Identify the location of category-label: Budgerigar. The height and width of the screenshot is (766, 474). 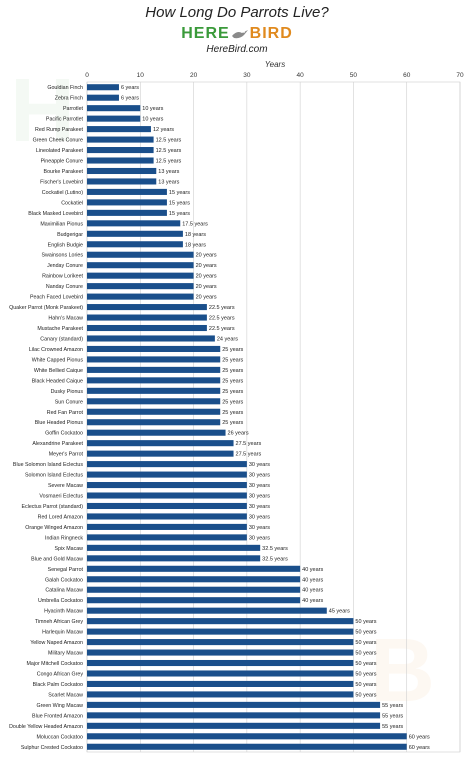
(70, 235).